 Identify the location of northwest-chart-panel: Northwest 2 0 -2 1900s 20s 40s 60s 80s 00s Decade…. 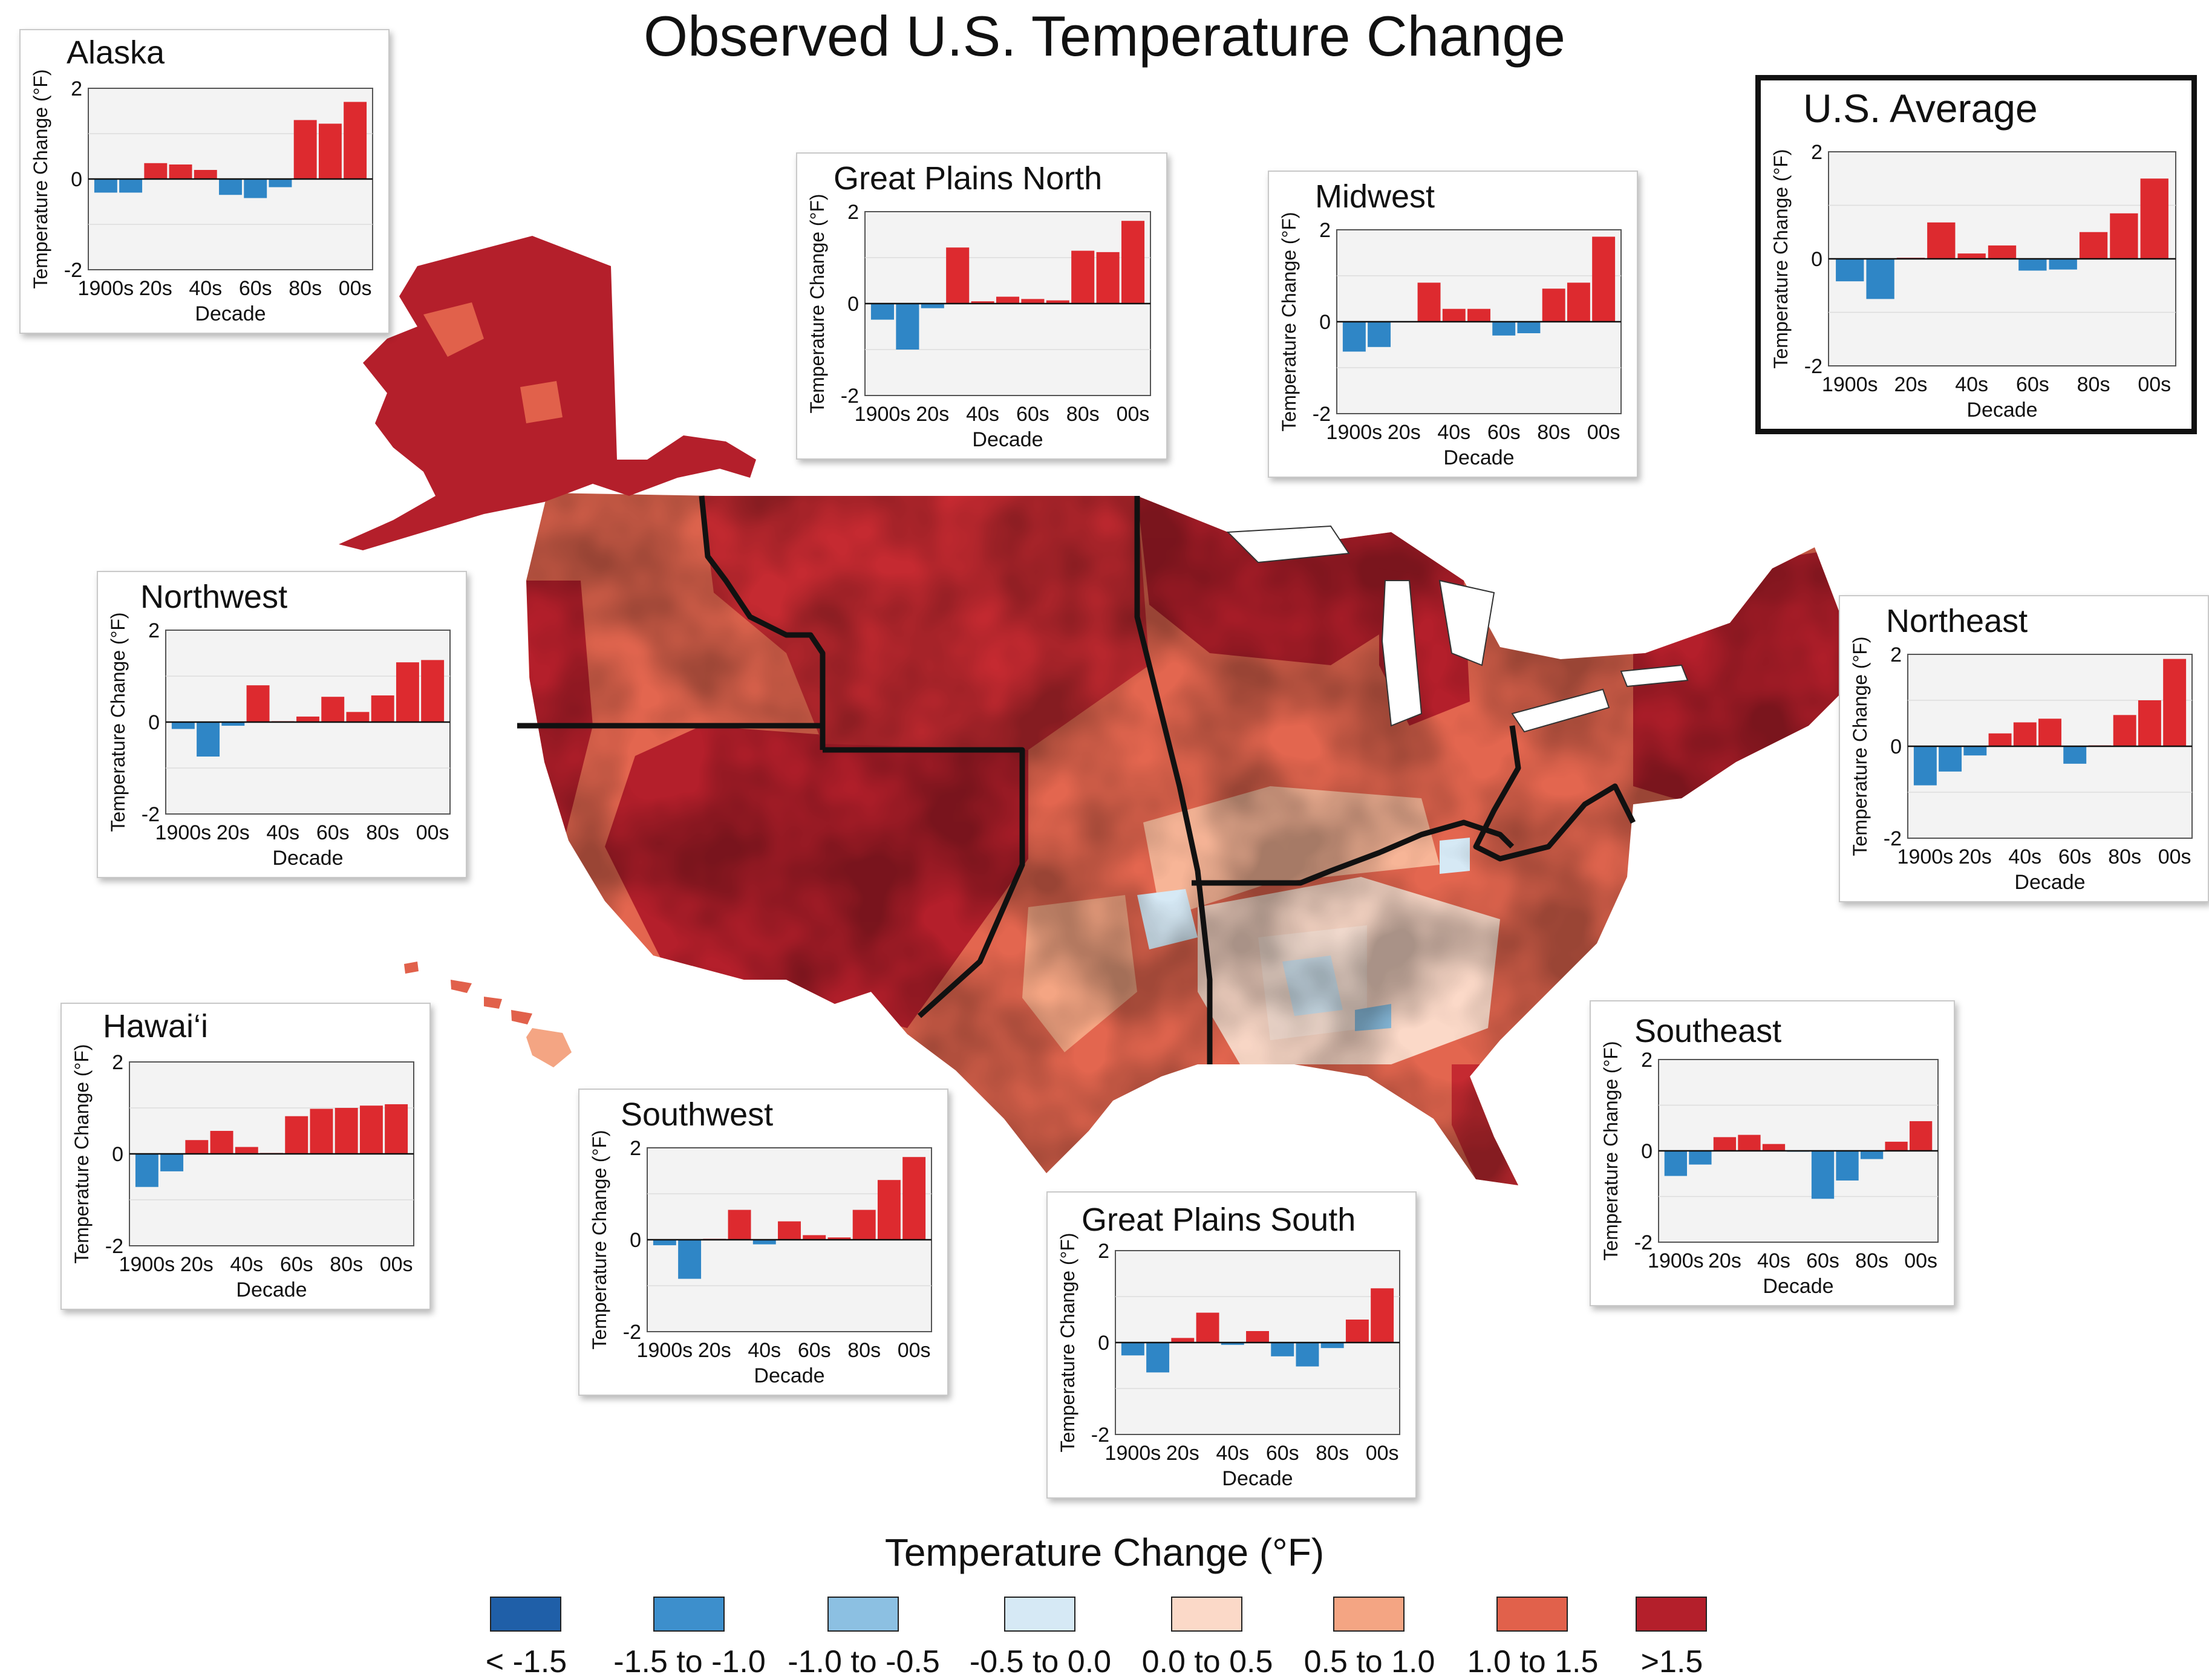
(282, 724).